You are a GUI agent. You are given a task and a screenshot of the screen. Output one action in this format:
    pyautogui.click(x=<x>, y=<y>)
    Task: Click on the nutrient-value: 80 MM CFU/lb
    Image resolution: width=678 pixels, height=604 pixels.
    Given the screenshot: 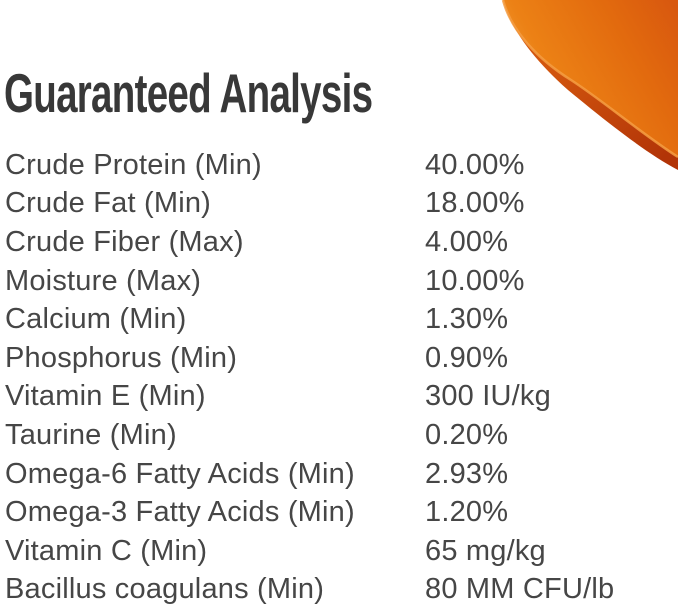 What is the action you would take?
    pyautogui.click(x=520, y=588)
    